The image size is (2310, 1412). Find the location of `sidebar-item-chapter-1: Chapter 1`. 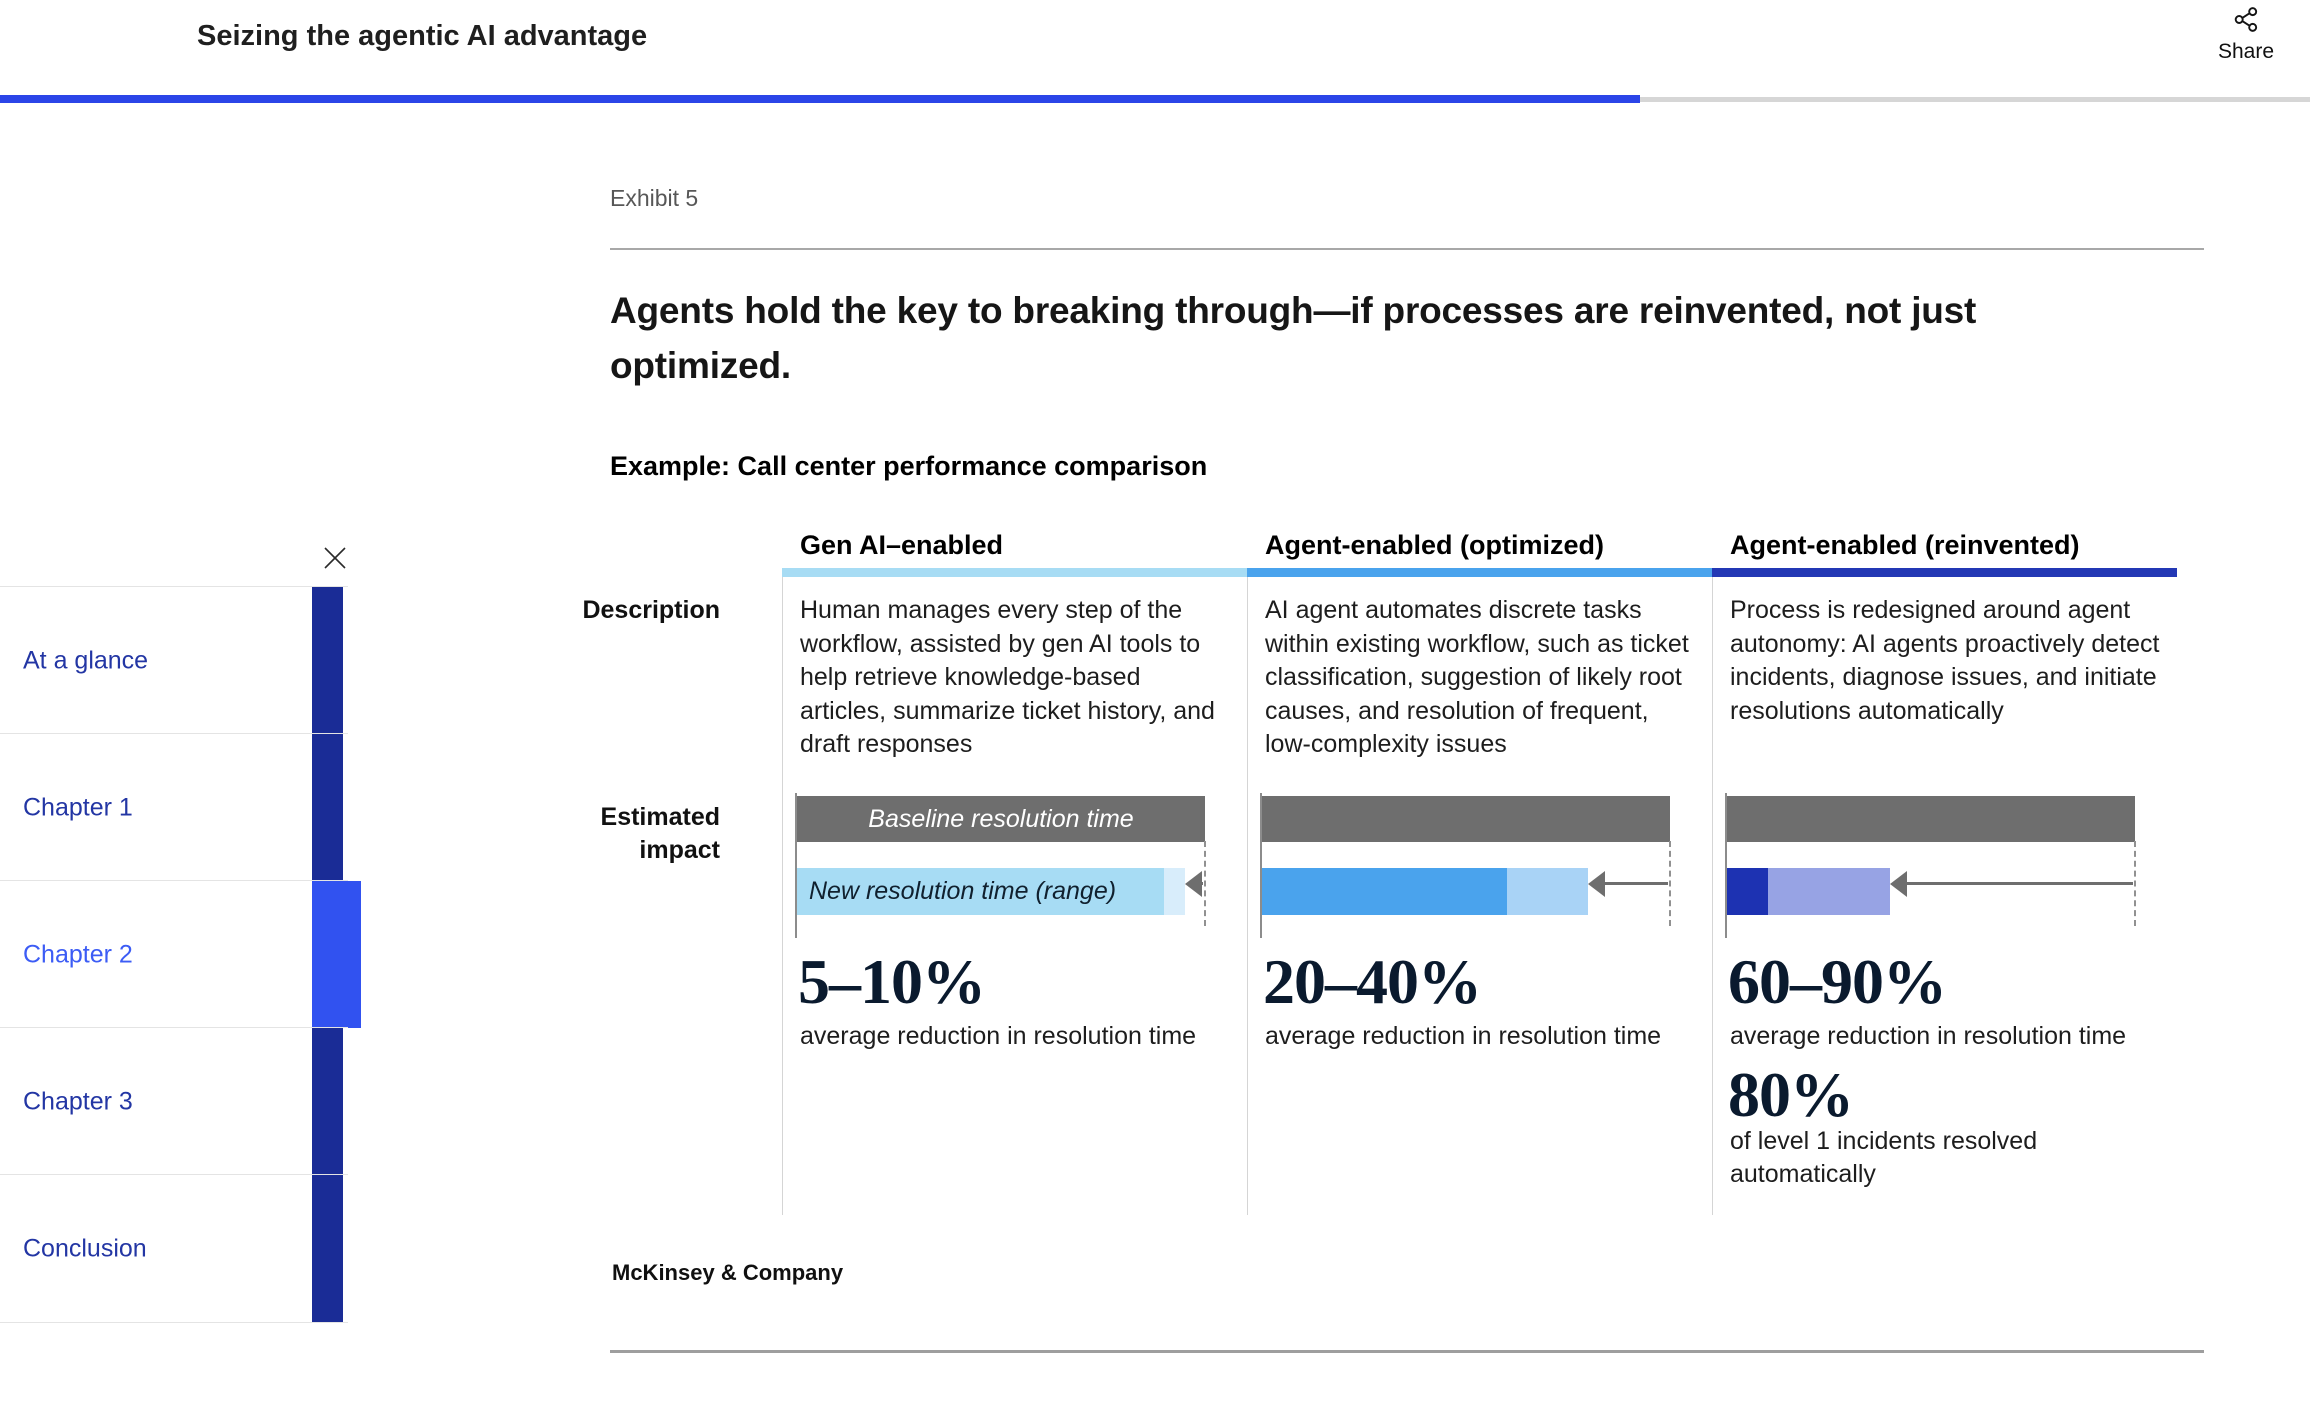

sidebar-item-chapter-1: Chapter 1 is located at coordinates (174, 807).